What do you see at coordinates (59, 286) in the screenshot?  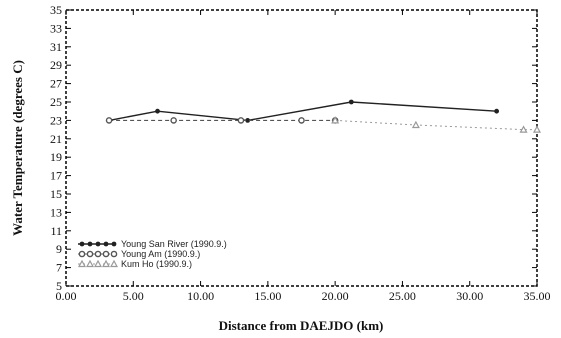 I see `y-tick-label: 5` at bounding box center [59, 286].